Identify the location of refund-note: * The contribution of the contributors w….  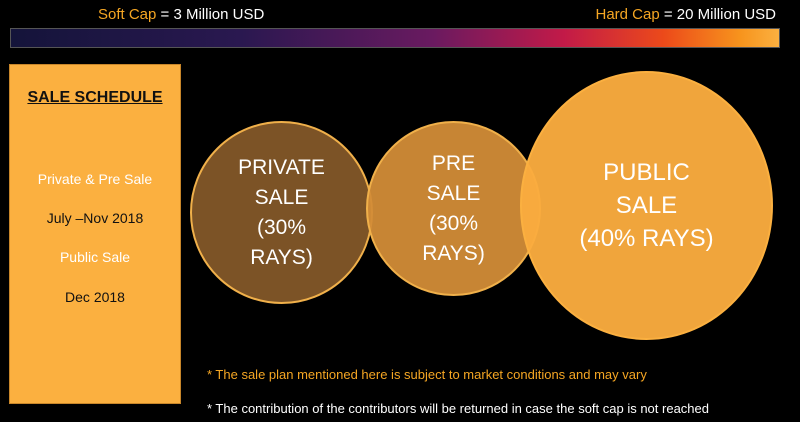
(458, 408).